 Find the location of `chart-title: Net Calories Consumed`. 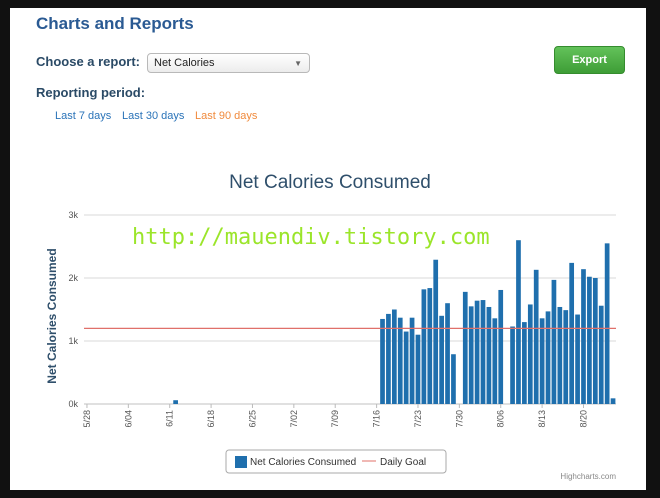

chart-title: Net Calories Consumed is located at coordinates (330, 182).